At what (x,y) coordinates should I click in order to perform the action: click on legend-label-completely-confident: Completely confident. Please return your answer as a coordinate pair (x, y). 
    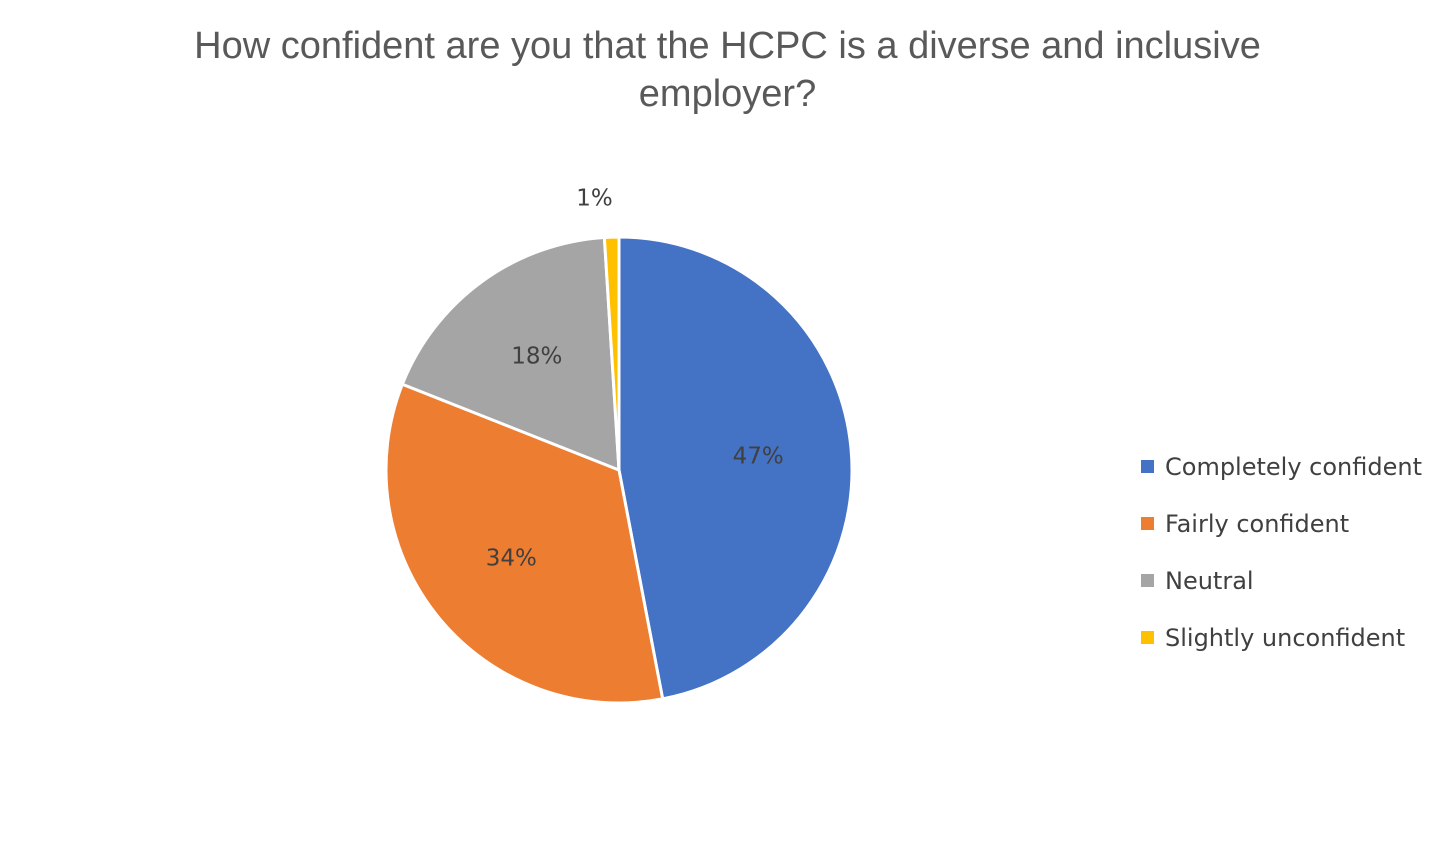
    Looking at the image, I should click on (1293, 466).